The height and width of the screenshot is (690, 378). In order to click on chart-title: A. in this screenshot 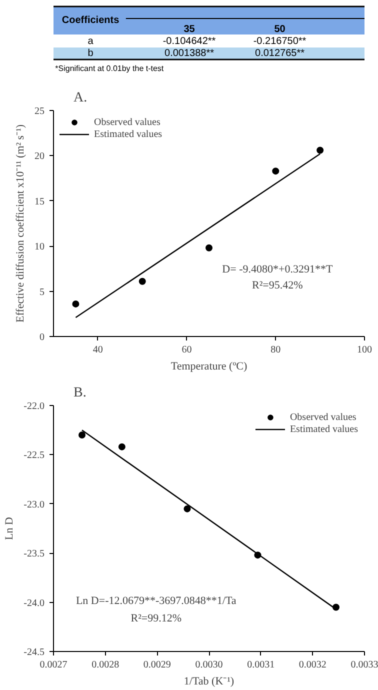, I will do `click(81, 98)`.